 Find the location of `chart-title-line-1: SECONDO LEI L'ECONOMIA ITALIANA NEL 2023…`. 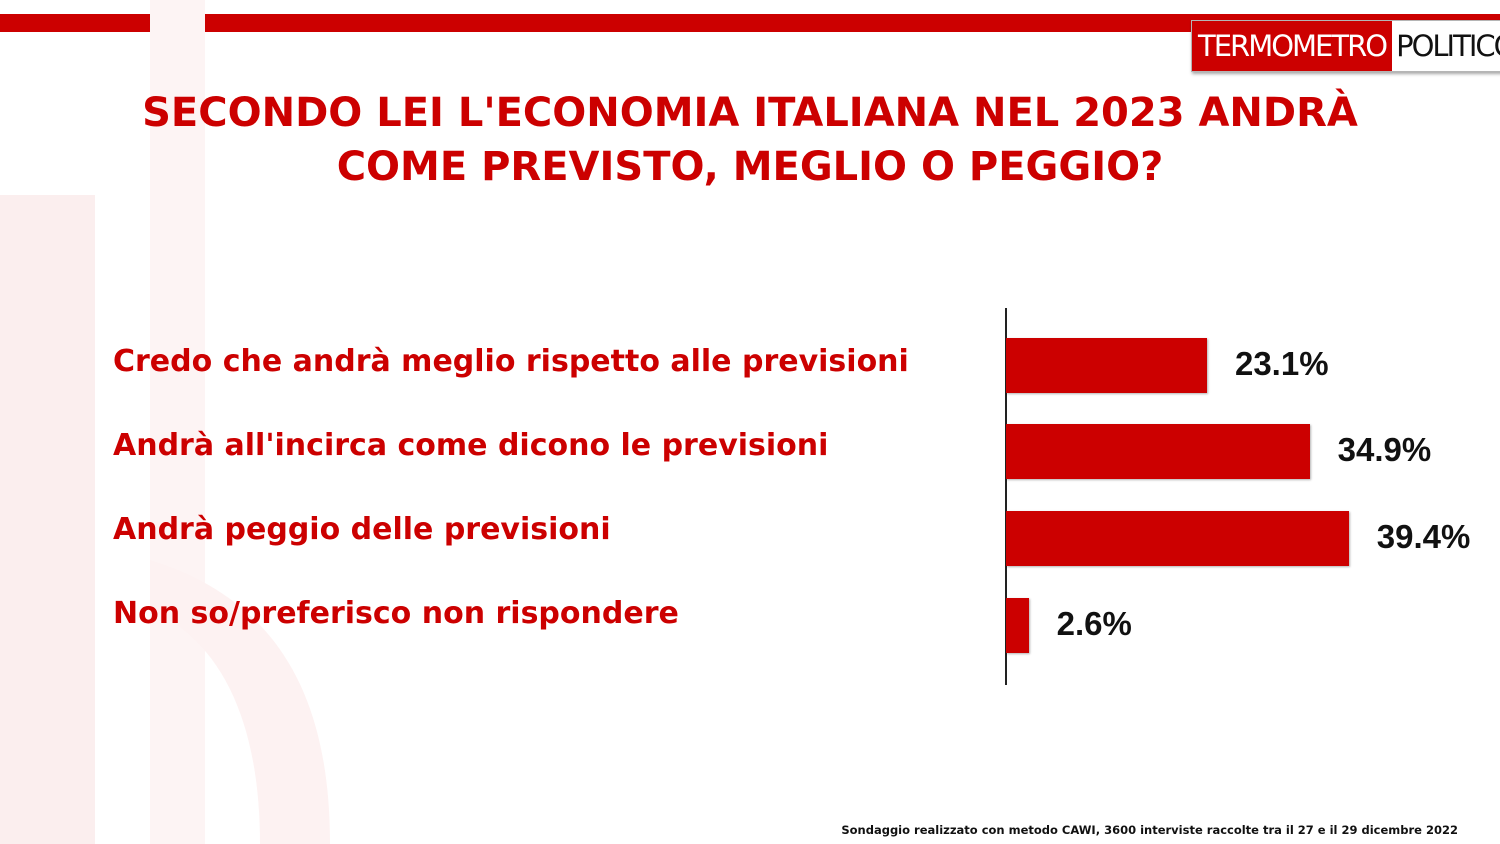

chart-title-line-1: SECONDO LEI L'ECONOMIA ITALIANA NEL 2023… is located at coordinates (750, 113).